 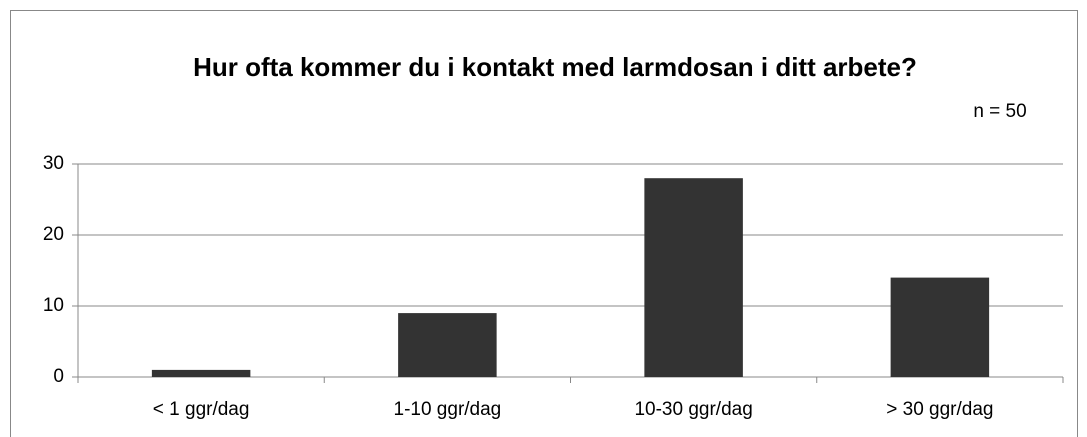 I want to click on y-tick-label: 10, so click(x=53, y=305).